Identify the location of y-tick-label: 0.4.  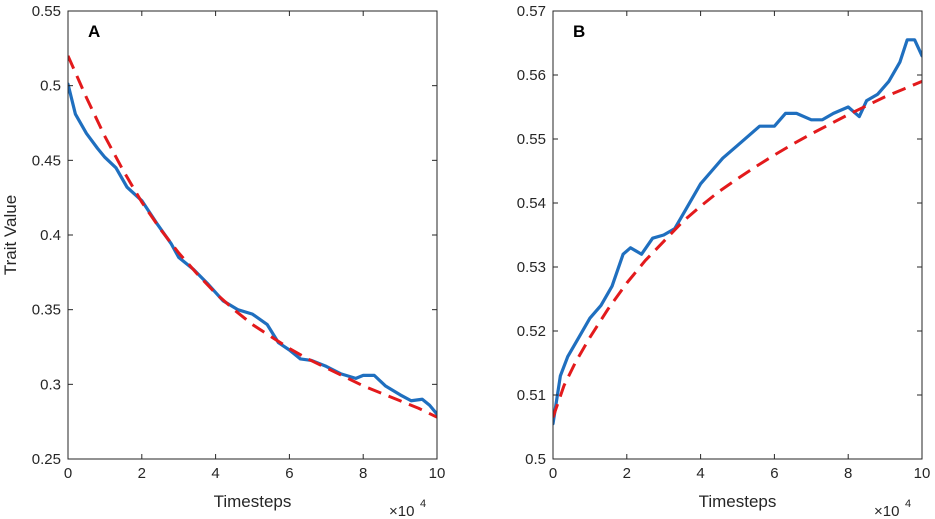
(50, 235).